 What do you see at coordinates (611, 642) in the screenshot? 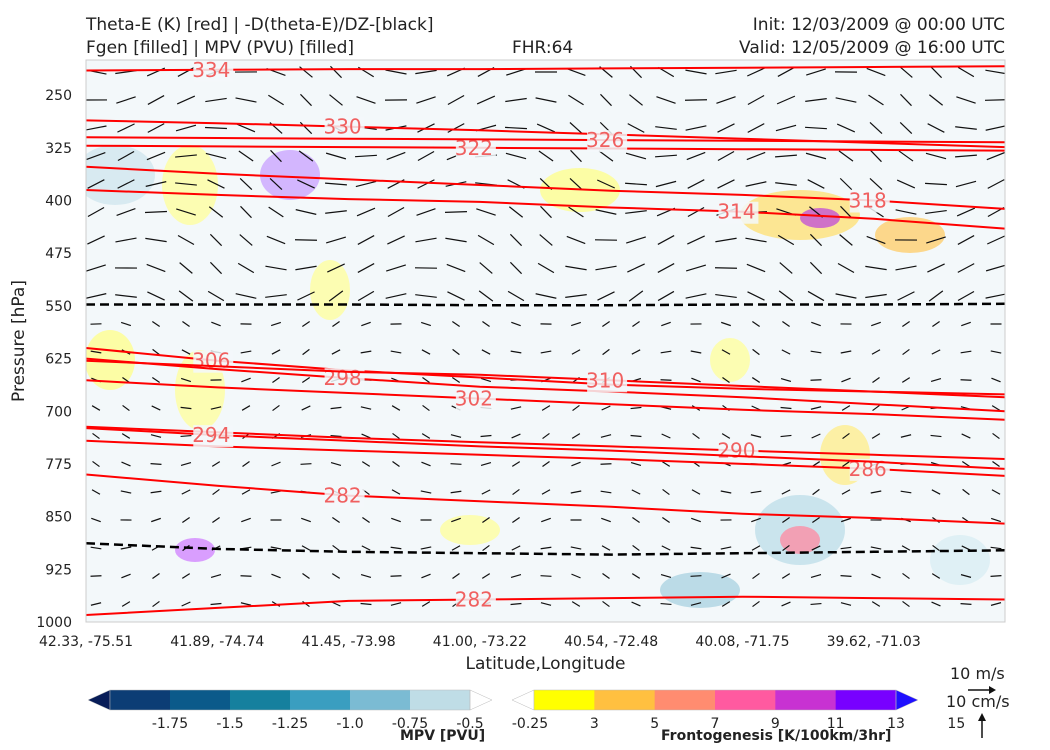
I see `x-tick-label-4: 40.54, -72.48` at bounding box center [611, 642].